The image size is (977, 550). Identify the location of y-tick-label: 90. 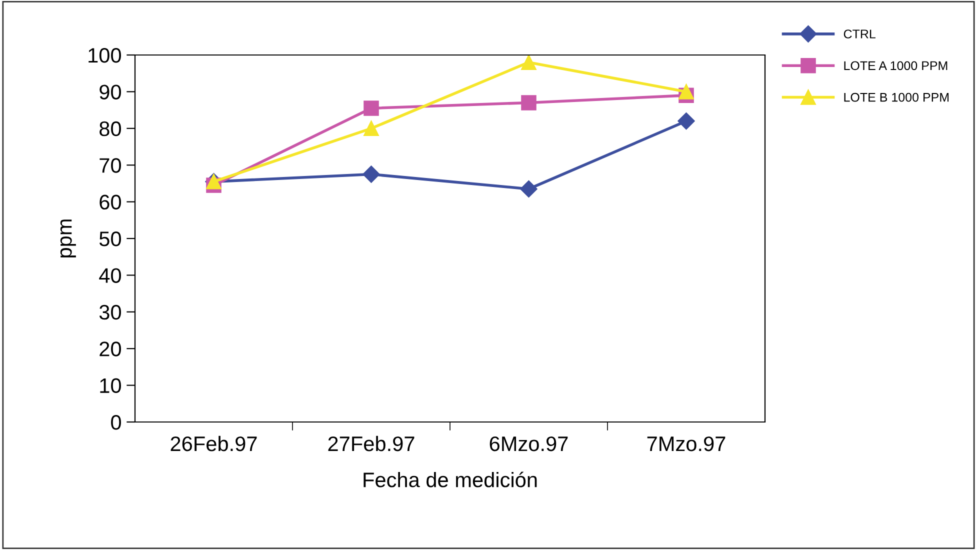
(110, 92).